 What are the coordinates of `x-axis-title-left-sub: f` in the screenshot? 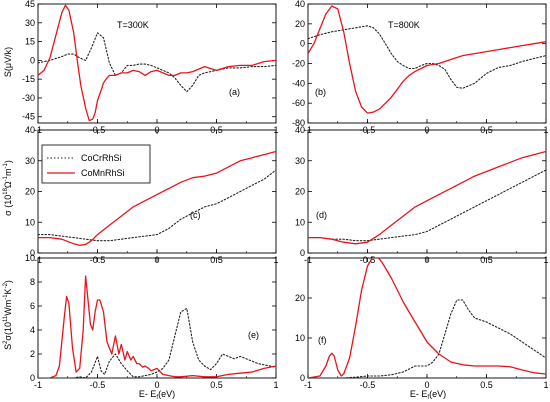 It's located at (157, 398).